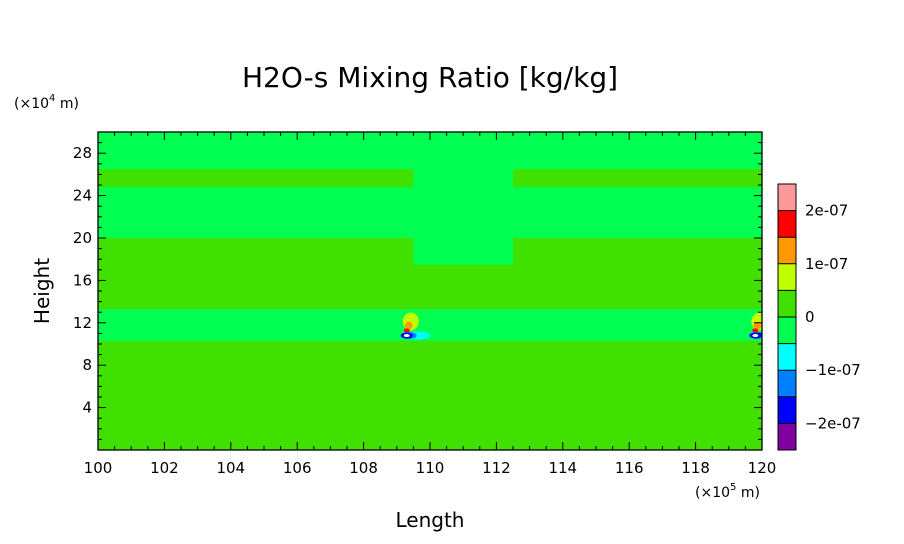  Describe the element at coordinates (826, 264) in the screenshot. I see `colorbar-tick-label: 1e-07` at that location.